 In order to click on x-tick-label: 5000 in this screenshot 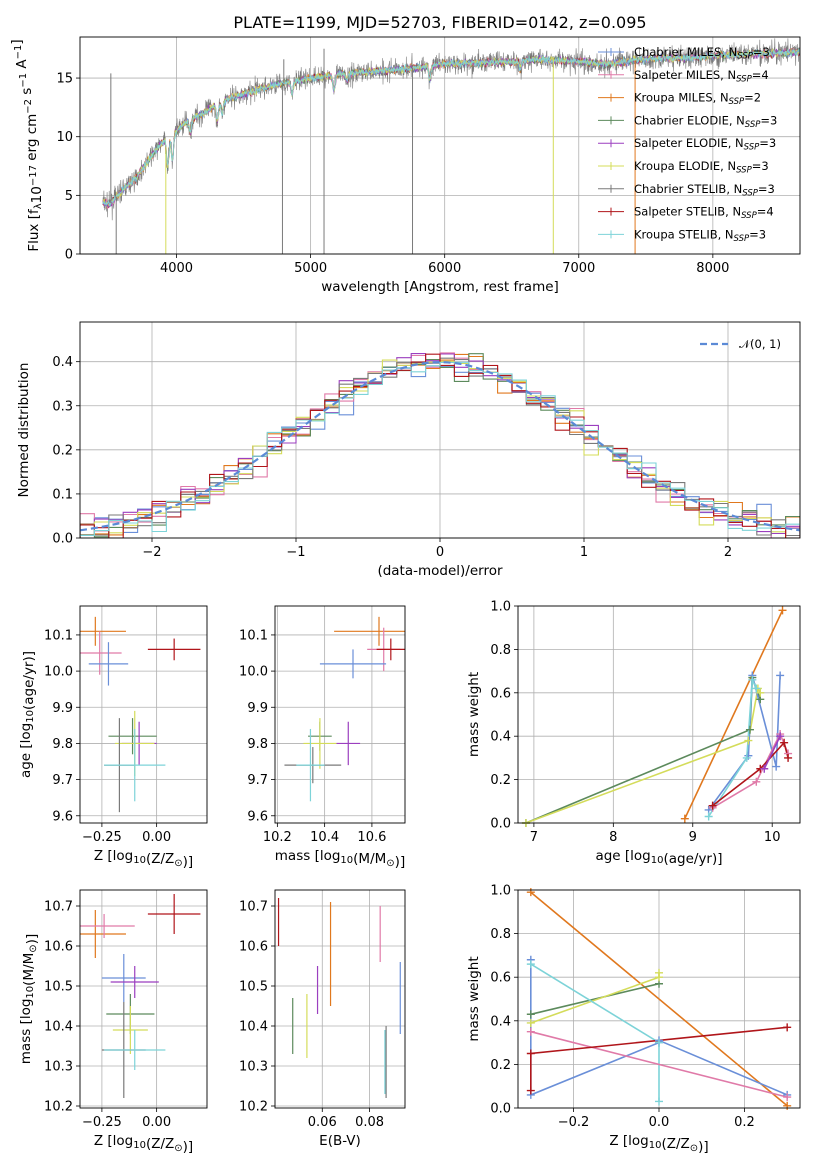, I will do `click(310, 268)`.